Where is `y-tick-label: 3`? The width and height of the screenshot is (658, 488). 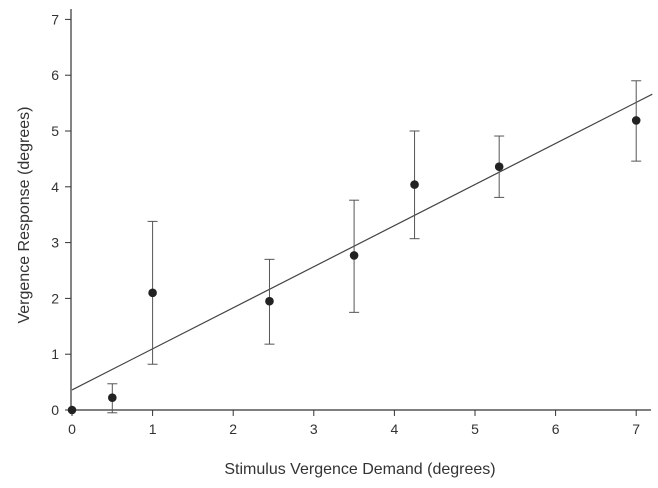 y-tick-label: 3 is located at coordinates (55, 243).